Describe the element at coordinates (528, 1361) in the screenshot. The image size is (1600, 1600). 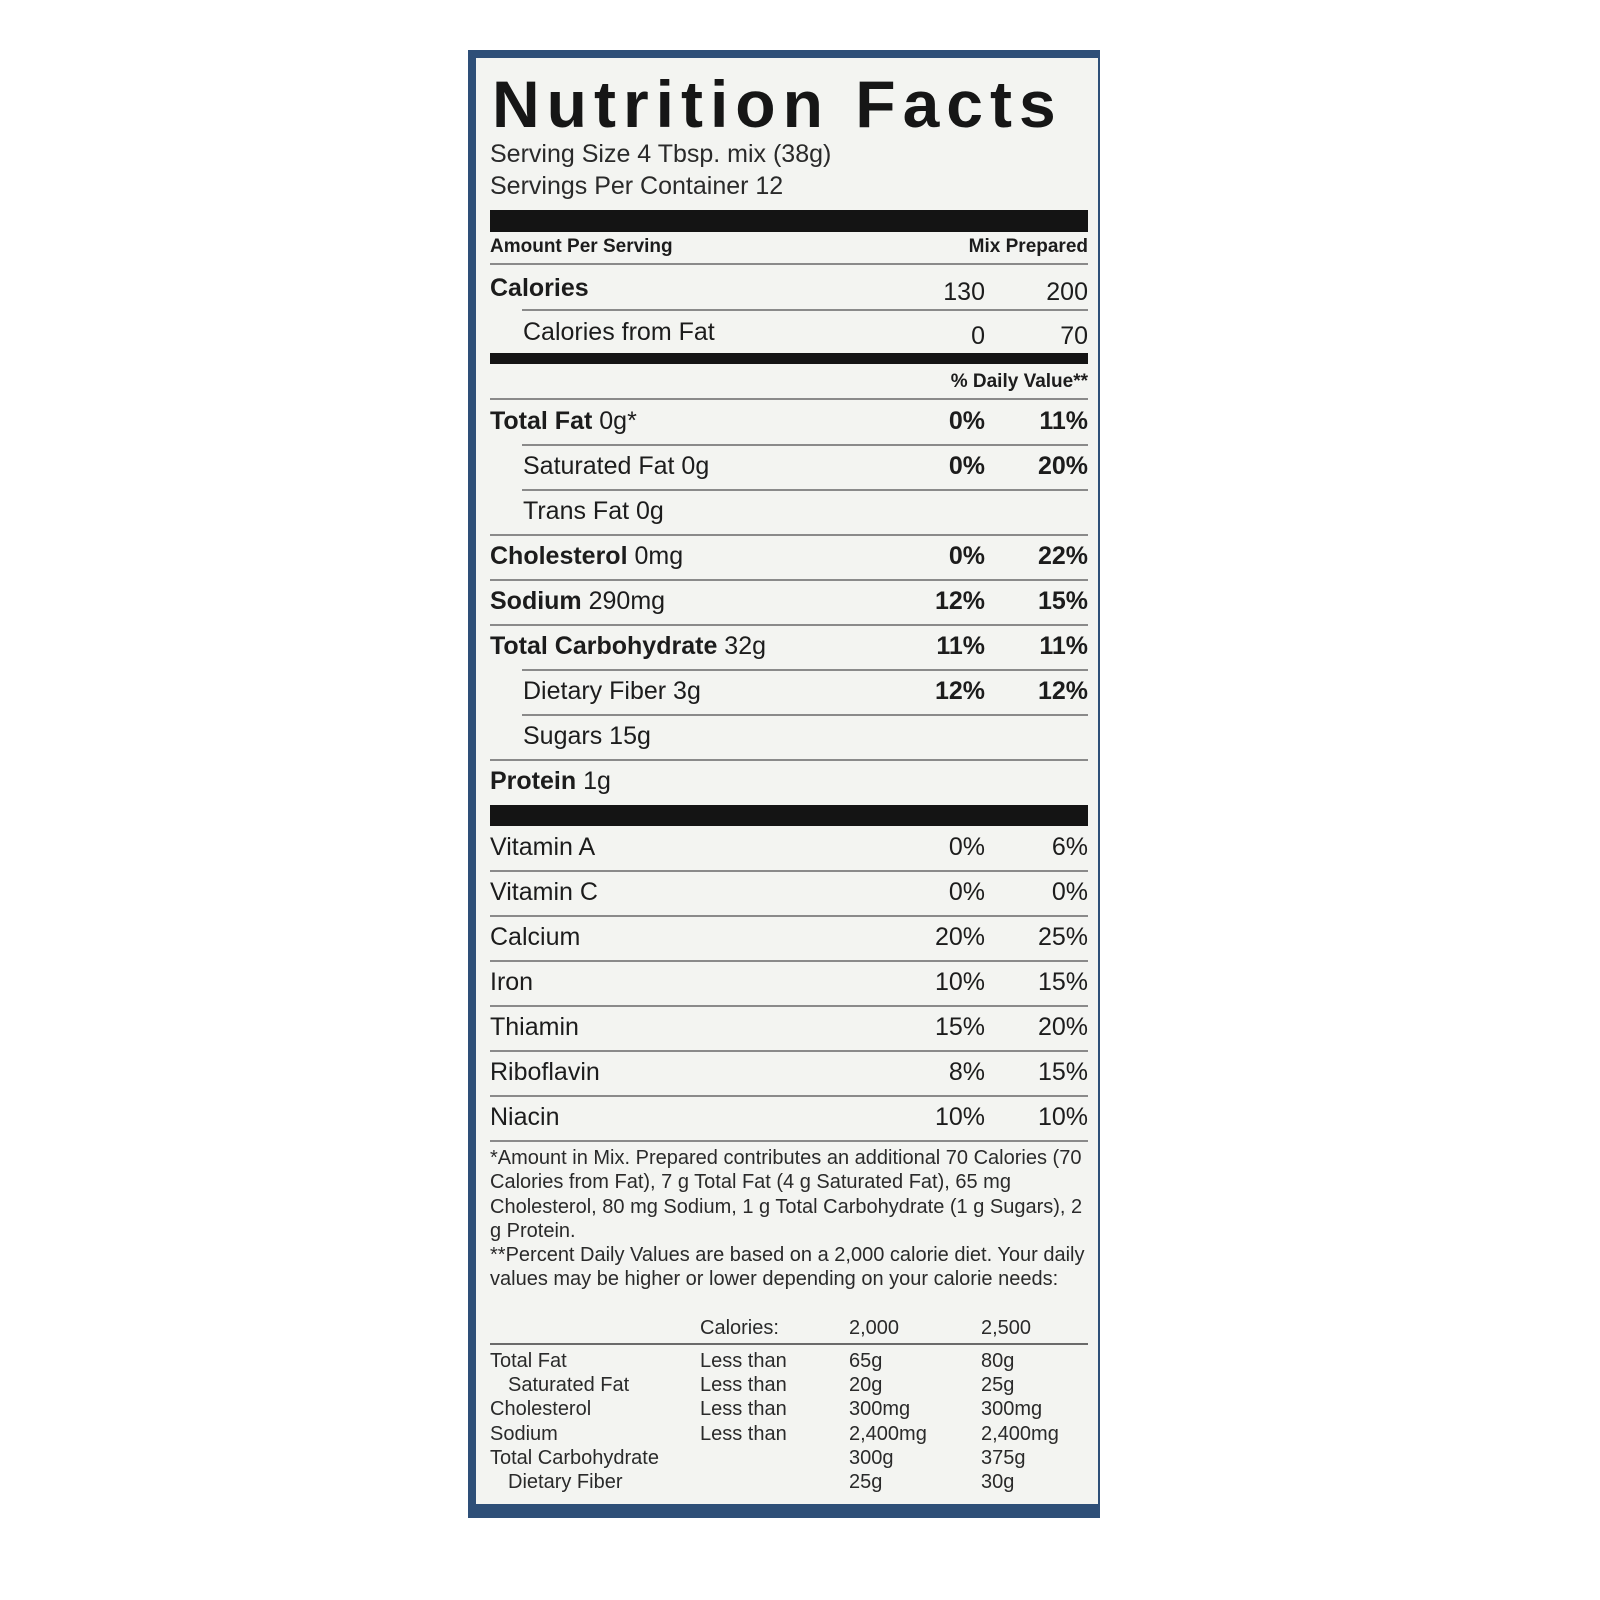
I see `dv-cell: Total Fat` at that location.